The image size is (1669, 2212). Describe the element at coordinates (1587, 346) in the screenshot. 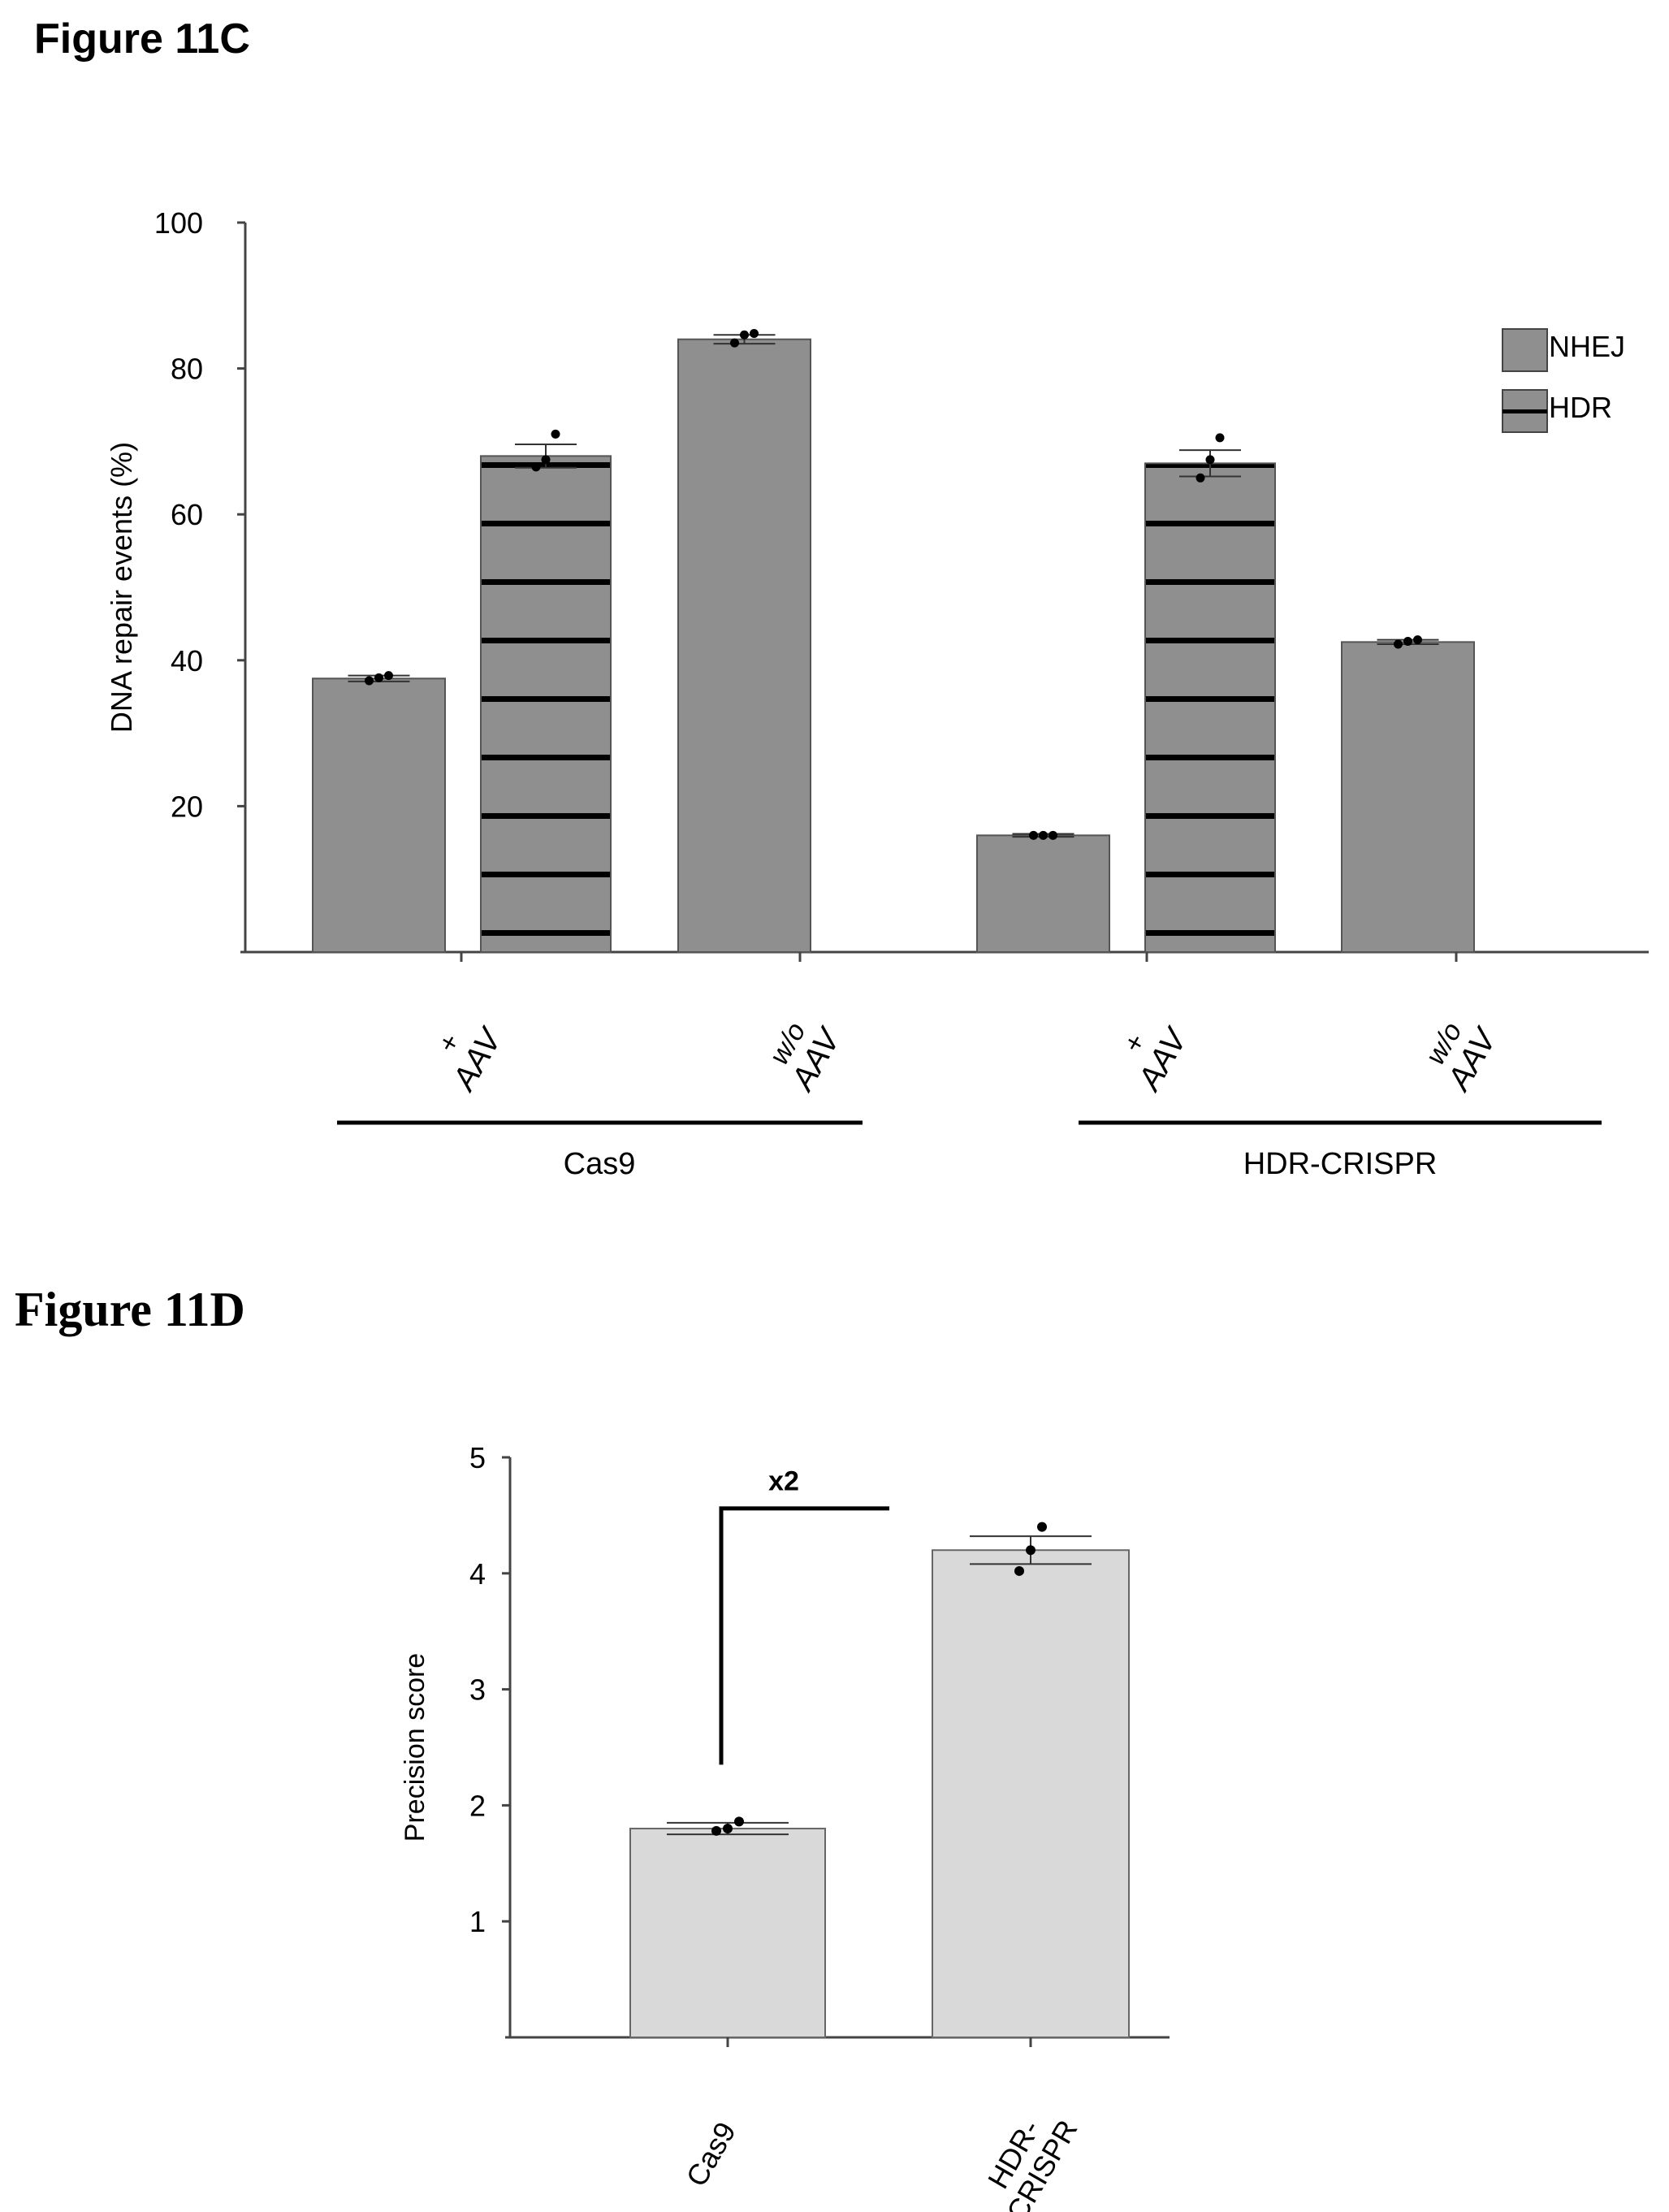

I see `legend-label-nhej: NHEJ` at that location.